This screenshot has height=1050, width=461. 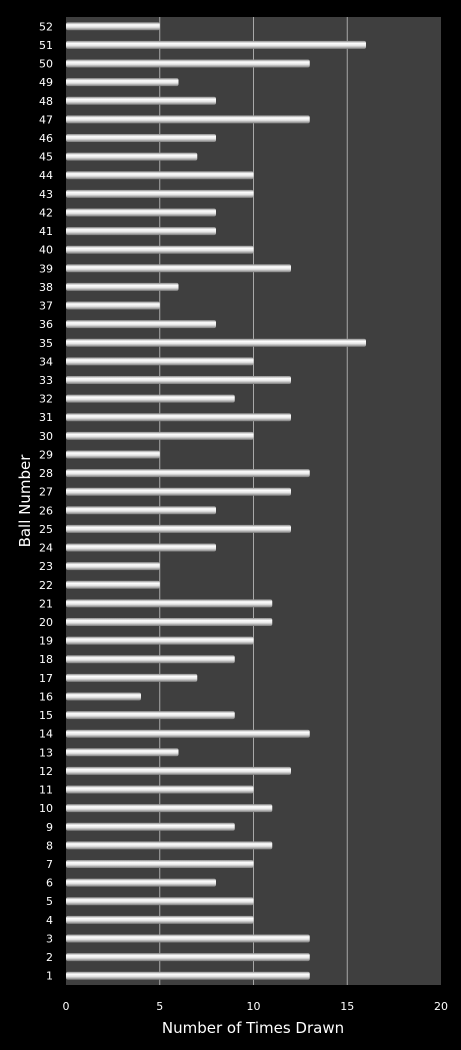 I want to click on y-tick-label: 6, so click(x=49, y=883).